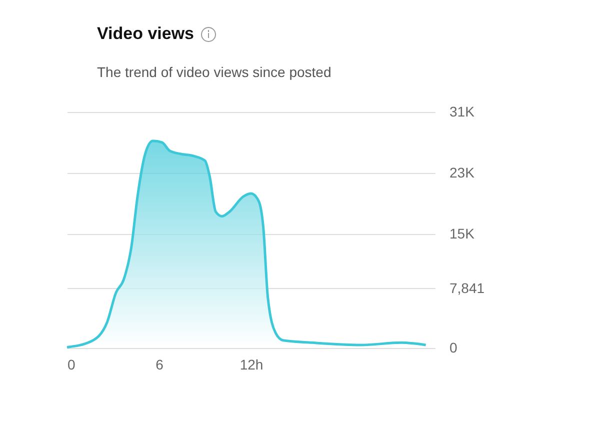 The height and width of the screenshot is (424, 600). Describe the element at coordinates (463, 172) in the screenshot. I see `y-tick-label: 23K` at that location.